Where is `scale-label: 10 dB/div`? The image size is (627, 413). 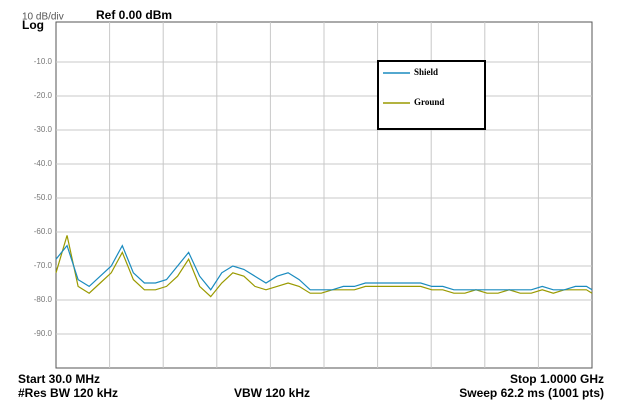
scale-label: 10 dB/div is located at coordinates (43, 17).